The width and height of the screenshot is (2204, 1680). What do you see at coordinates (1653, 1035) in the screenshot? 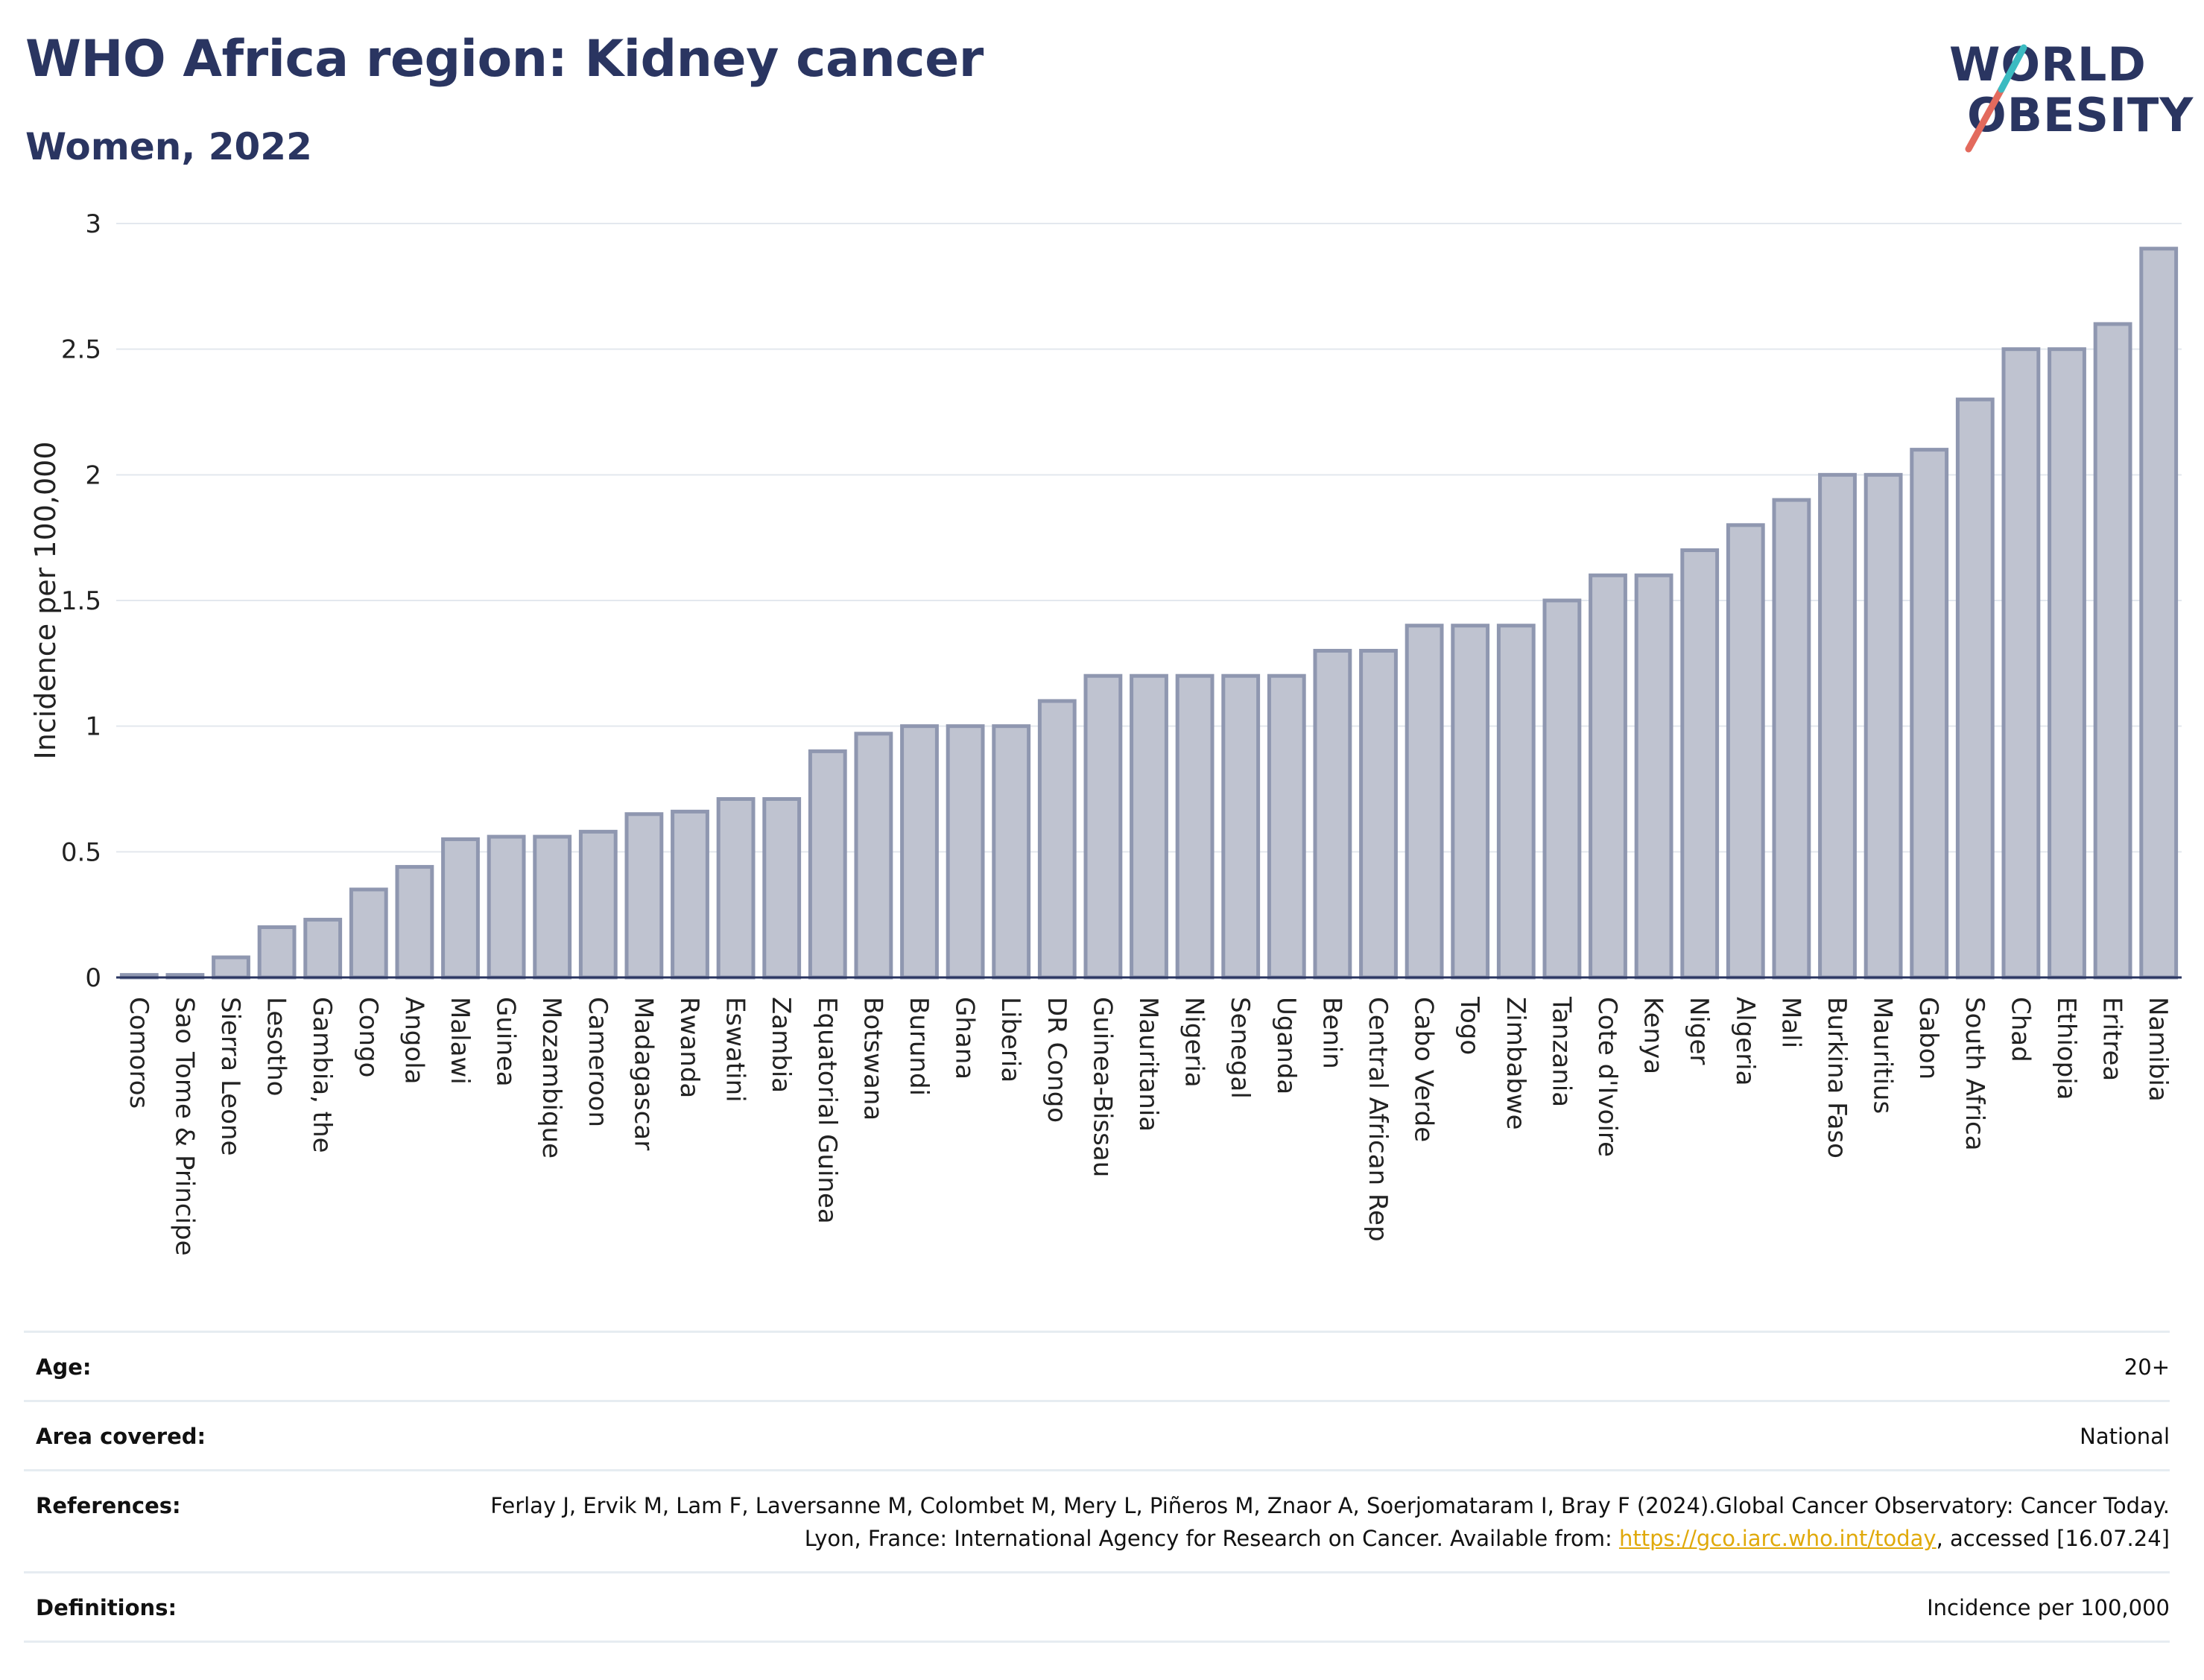
I see `x-tick-label: Kenya` at bounding box center [1653, 1035].